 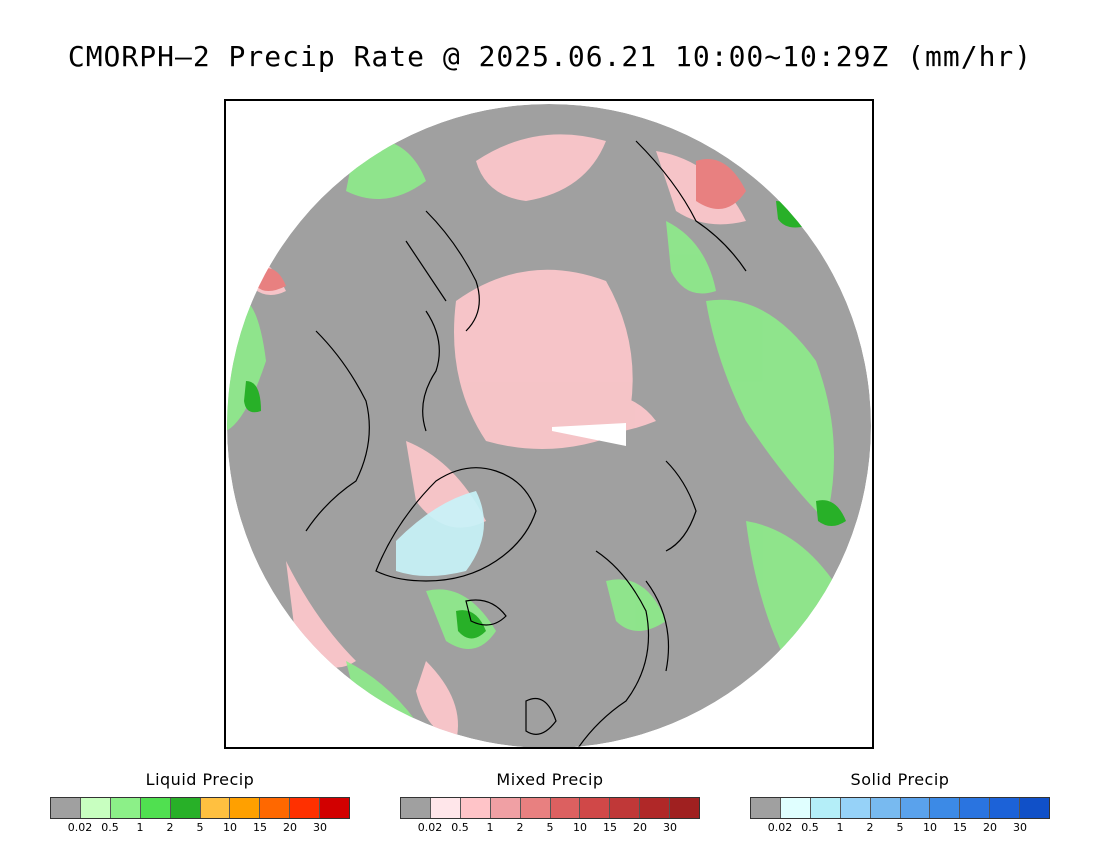 What do you see at coordinates (589, 434) in the screenshot?
I see `pole-gap` at bounding box center [589, 434].